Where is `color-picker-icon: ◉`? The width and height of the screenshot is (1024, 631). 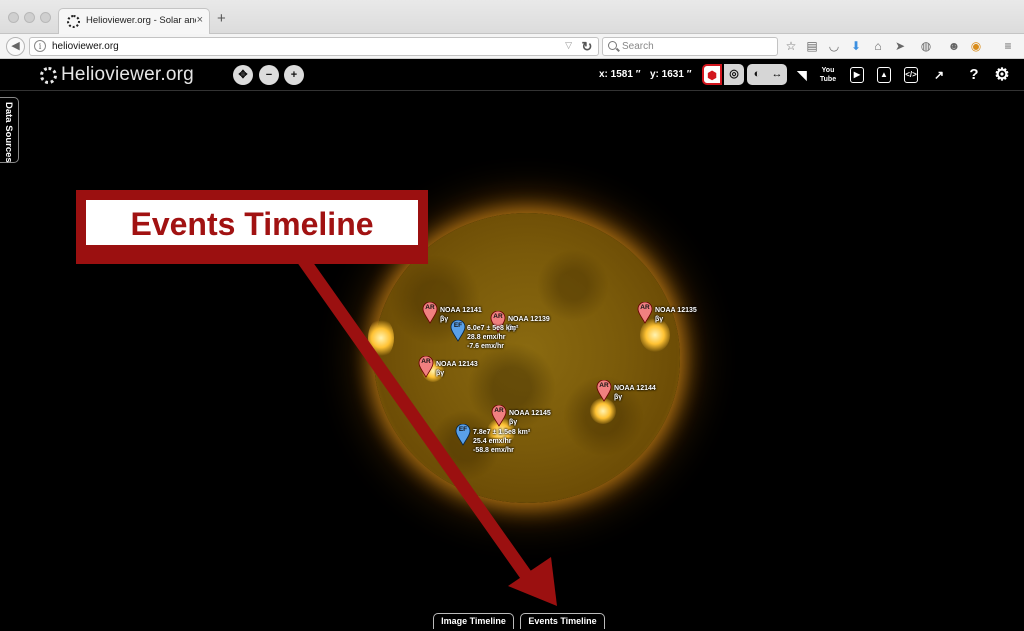
color-picker-icon: ◉ is located at coordinates (976, 46).